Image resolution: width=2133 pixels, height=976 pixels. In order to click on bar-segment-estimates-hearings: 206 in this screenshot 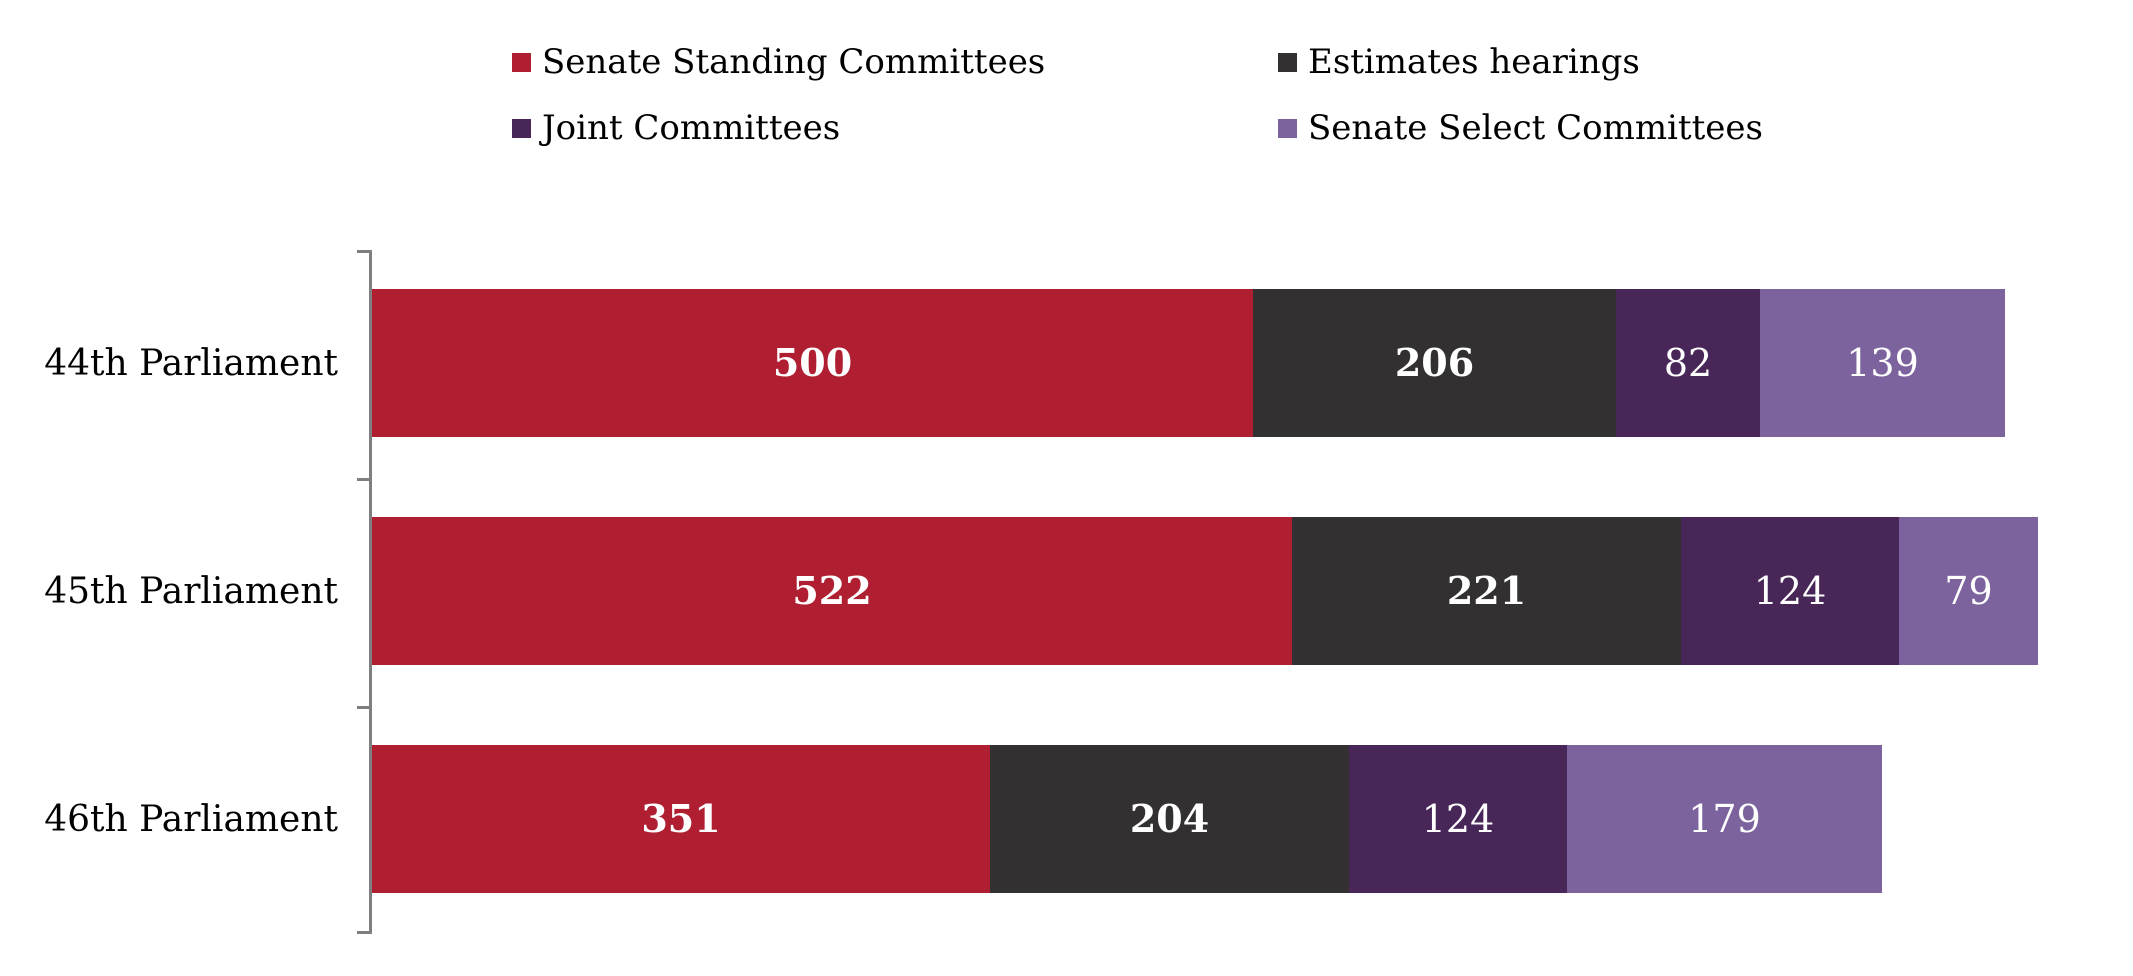, I will do `click(1434, 363)`.